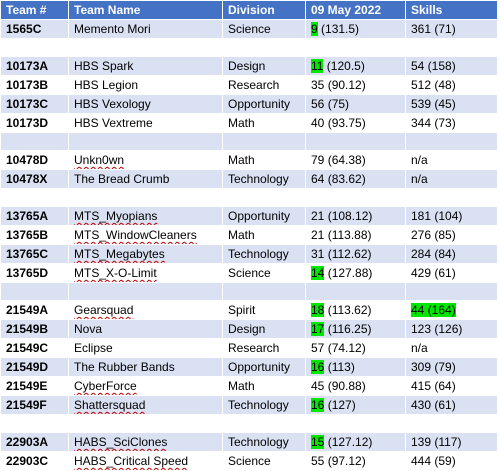 This screenshot has width=499, height=471. Describe the element at coordinates (27, 235) in the screenshot. I see `team-number-cell-text: 13765B` at that location.